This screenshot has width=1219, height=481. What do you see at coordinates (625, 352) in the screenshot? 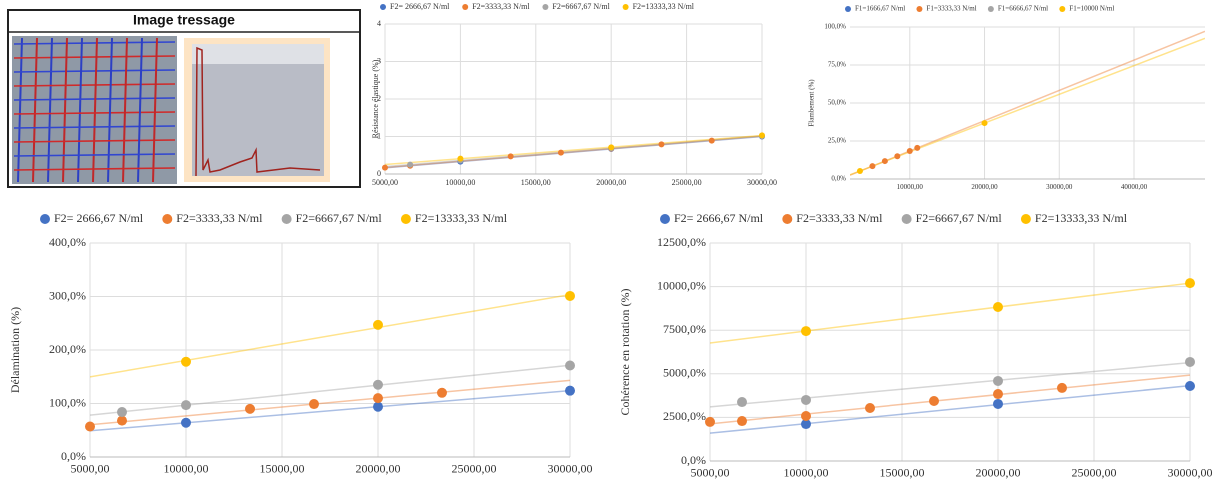
I see `y-axis-label: Cohérence en rotation (%)` at bounding box center [625, 352].